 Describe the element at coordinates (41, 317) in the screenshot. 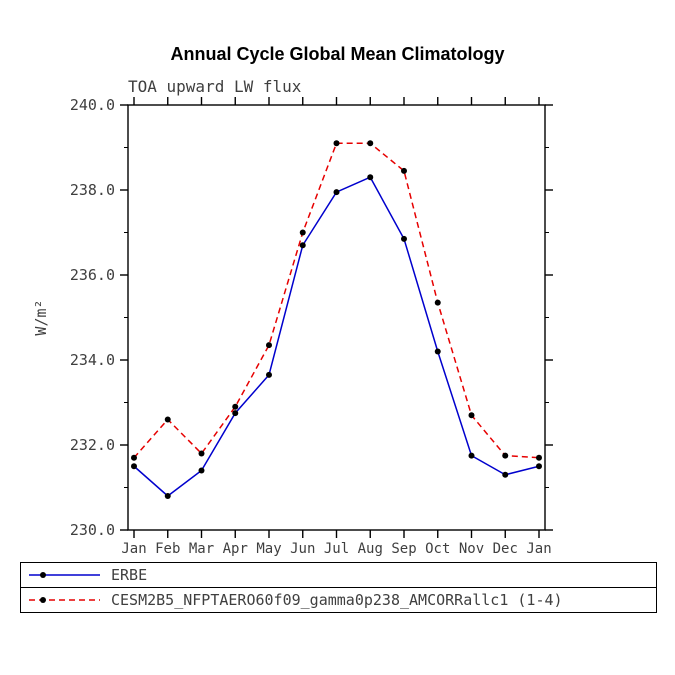

I see `svg-text: W/m²` at that location.